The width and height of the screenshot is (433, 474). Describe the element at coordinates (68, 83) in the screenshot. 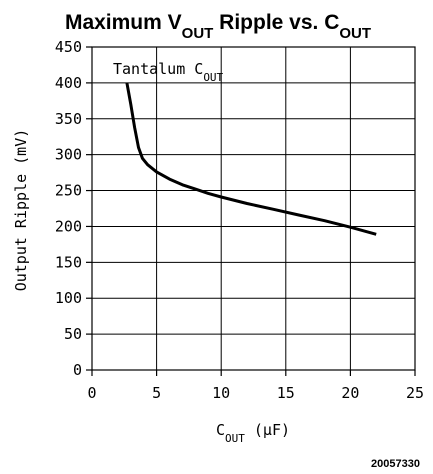

I see `y-tick-label: 400` at that location.